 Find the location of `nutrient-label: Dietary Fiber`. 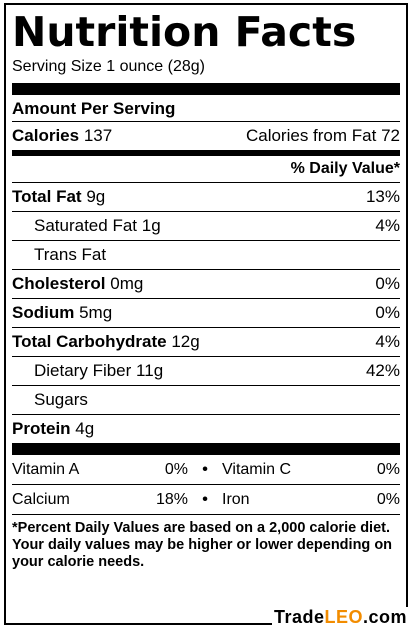

nutrient-label: Dietary Fiber is located at coordinates (83, 370).